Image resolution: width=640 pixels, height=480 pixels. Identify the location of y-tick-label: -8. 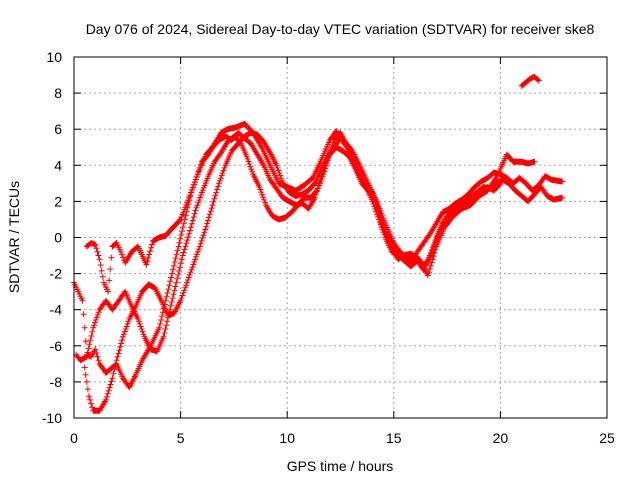
(56, 382).